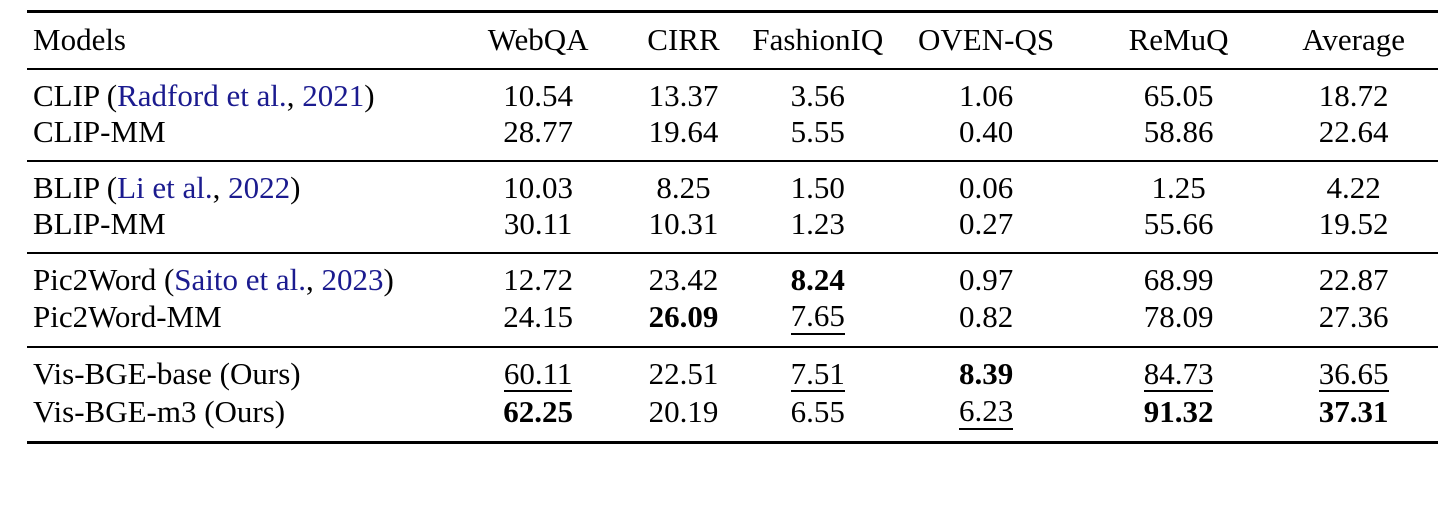 The image size is (1449, 509). Describe the element at coordinates (817, 411) in the screenshot. I see `metric-value: 6.55` at that location.